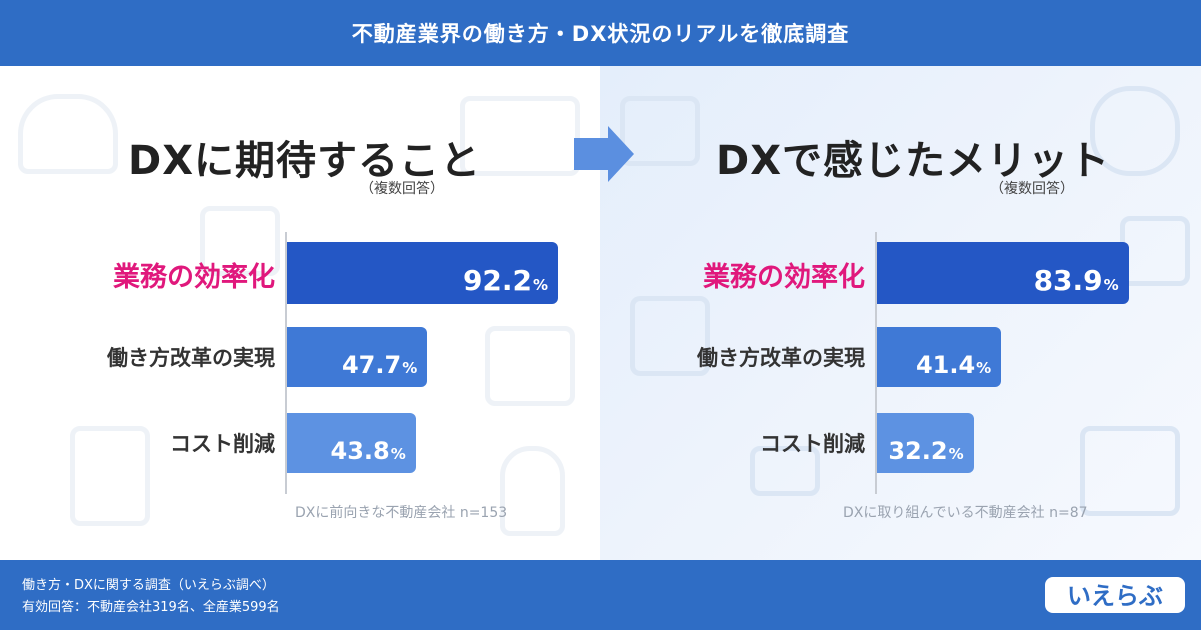  What do you see at coordinates (360, 451) in the screenshot?
I see `bar-value-number: 43.8` at bounding box center [360, 451].